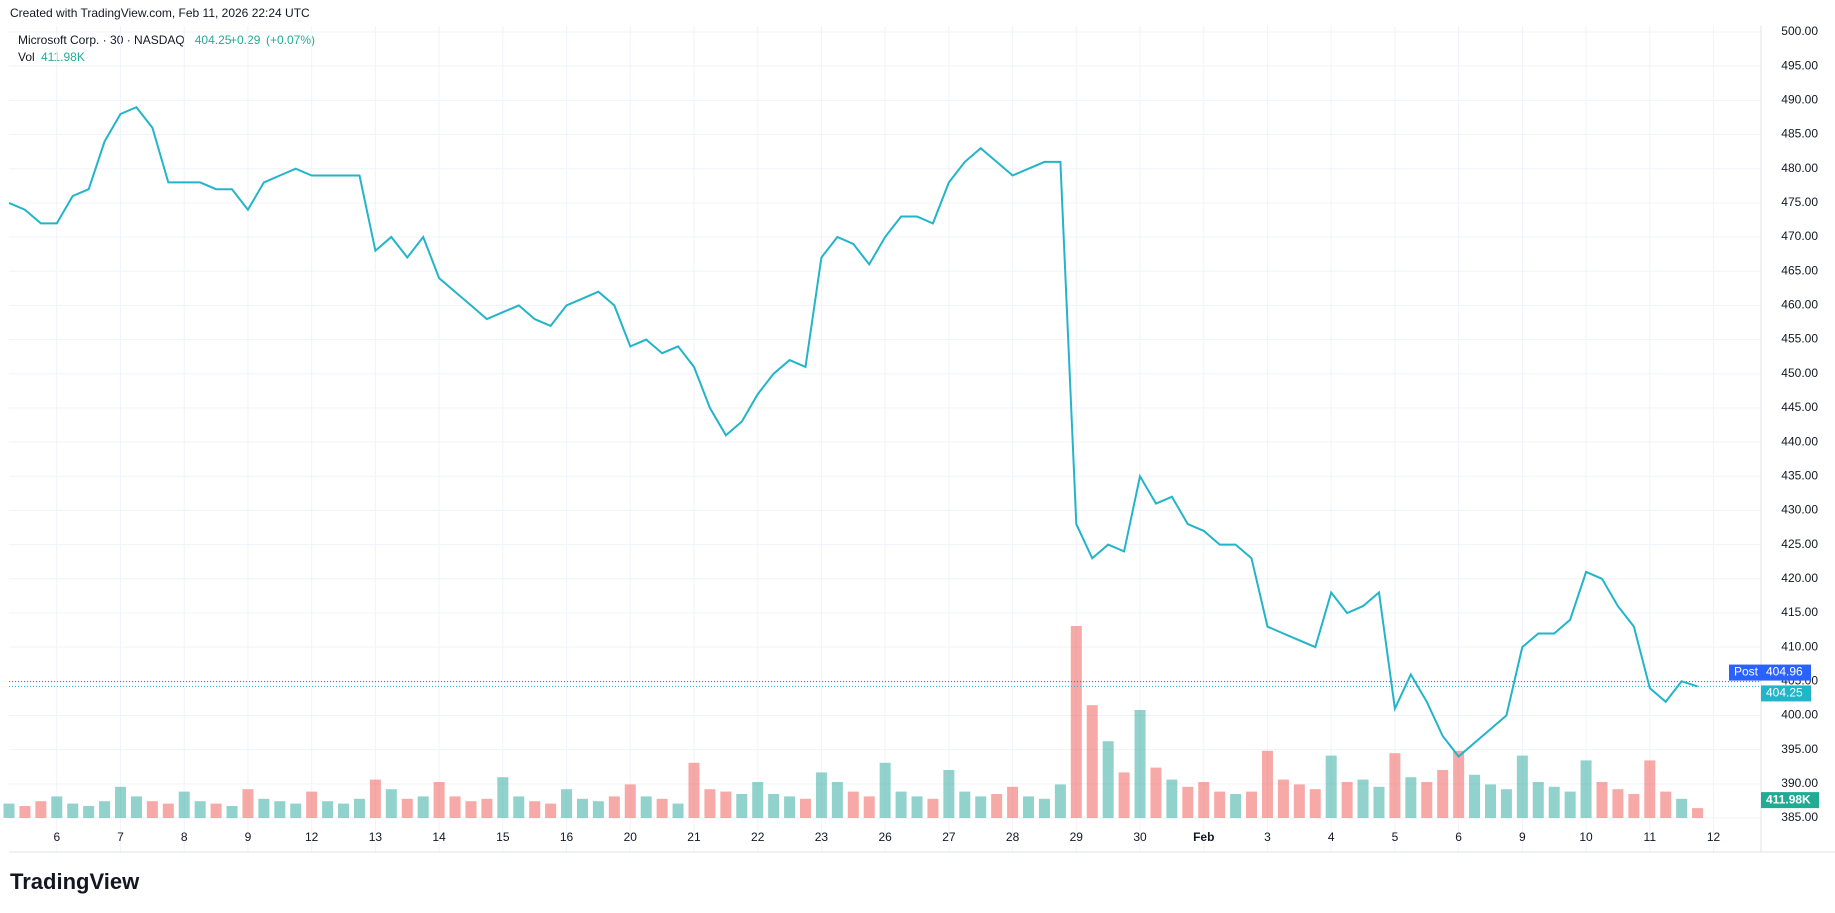 The width and height of the screenshot is (1835, 913). Describe the element at coordinates (1395, 837) in the screenshot. I see `x-tick-label: 5` at that location.